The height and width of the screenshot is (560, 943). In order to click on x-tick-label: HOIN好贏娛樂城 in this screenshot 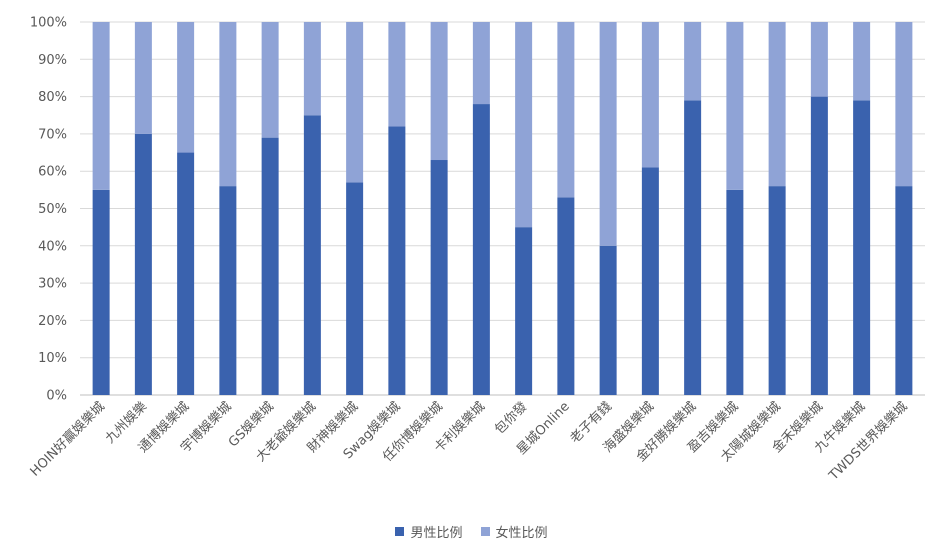, I will do `click(67, 439)`.